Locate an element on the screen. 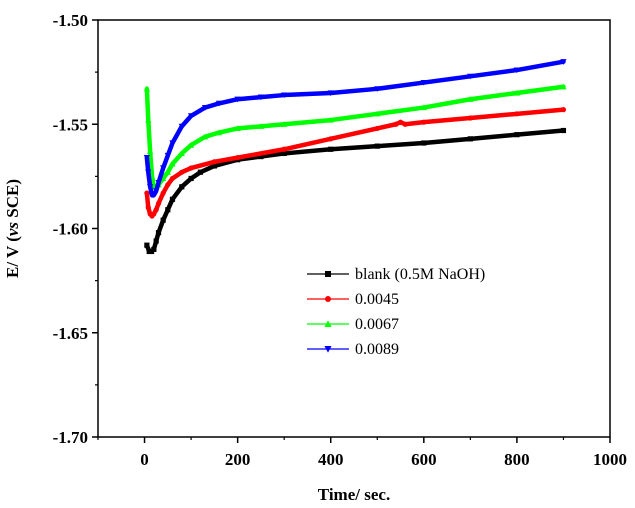 Image resolution: width=635 pixels, height=508 pixels. x-tick-label: 400 is located at coordinates (331, 459).